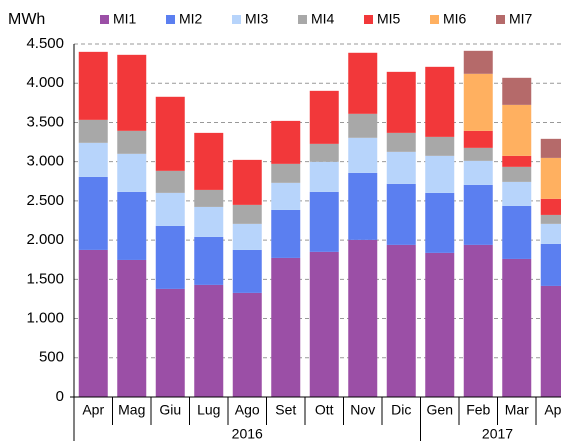 The width and height of the screenshot is (561, 441). I want to click on x-tick-label: Nov, so click(362, 410).